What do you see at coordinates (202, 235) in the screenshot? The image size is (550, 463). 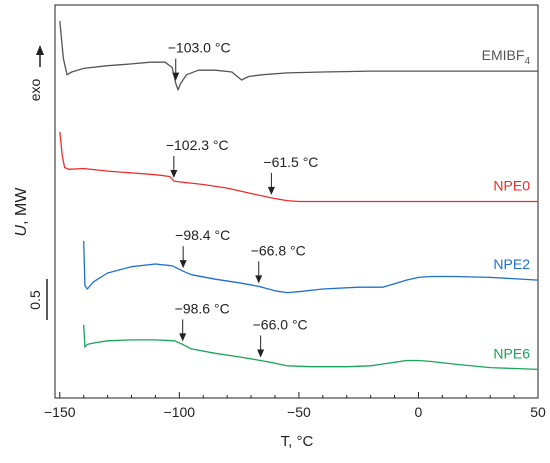 I see `annotation-label: −98.4 °C` at bounding box center [202, 235].